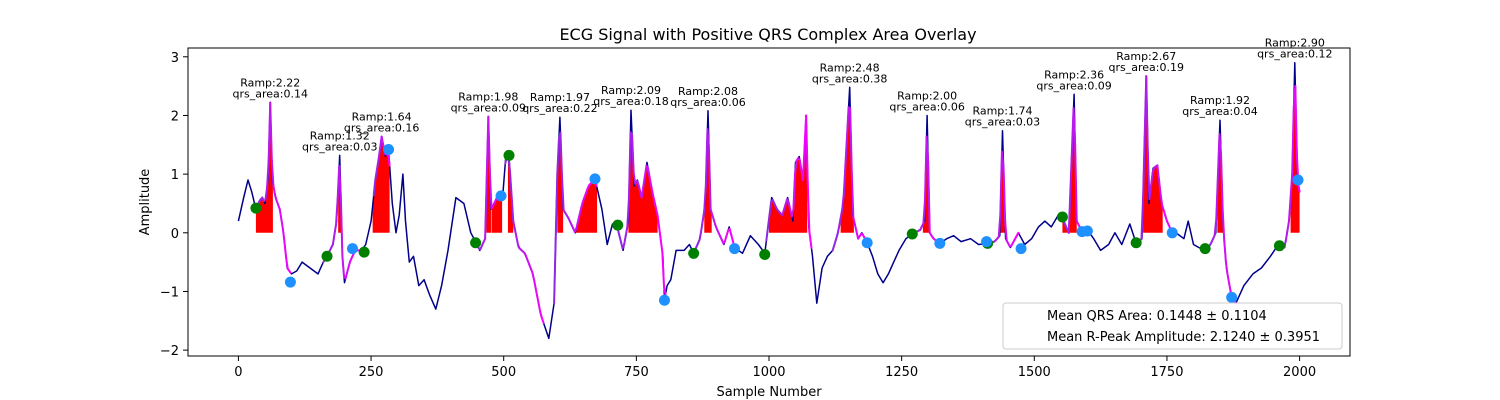 This screenshot has height=400, width=1500. I want to click on y-tick-label: 1, so click(175, 175).